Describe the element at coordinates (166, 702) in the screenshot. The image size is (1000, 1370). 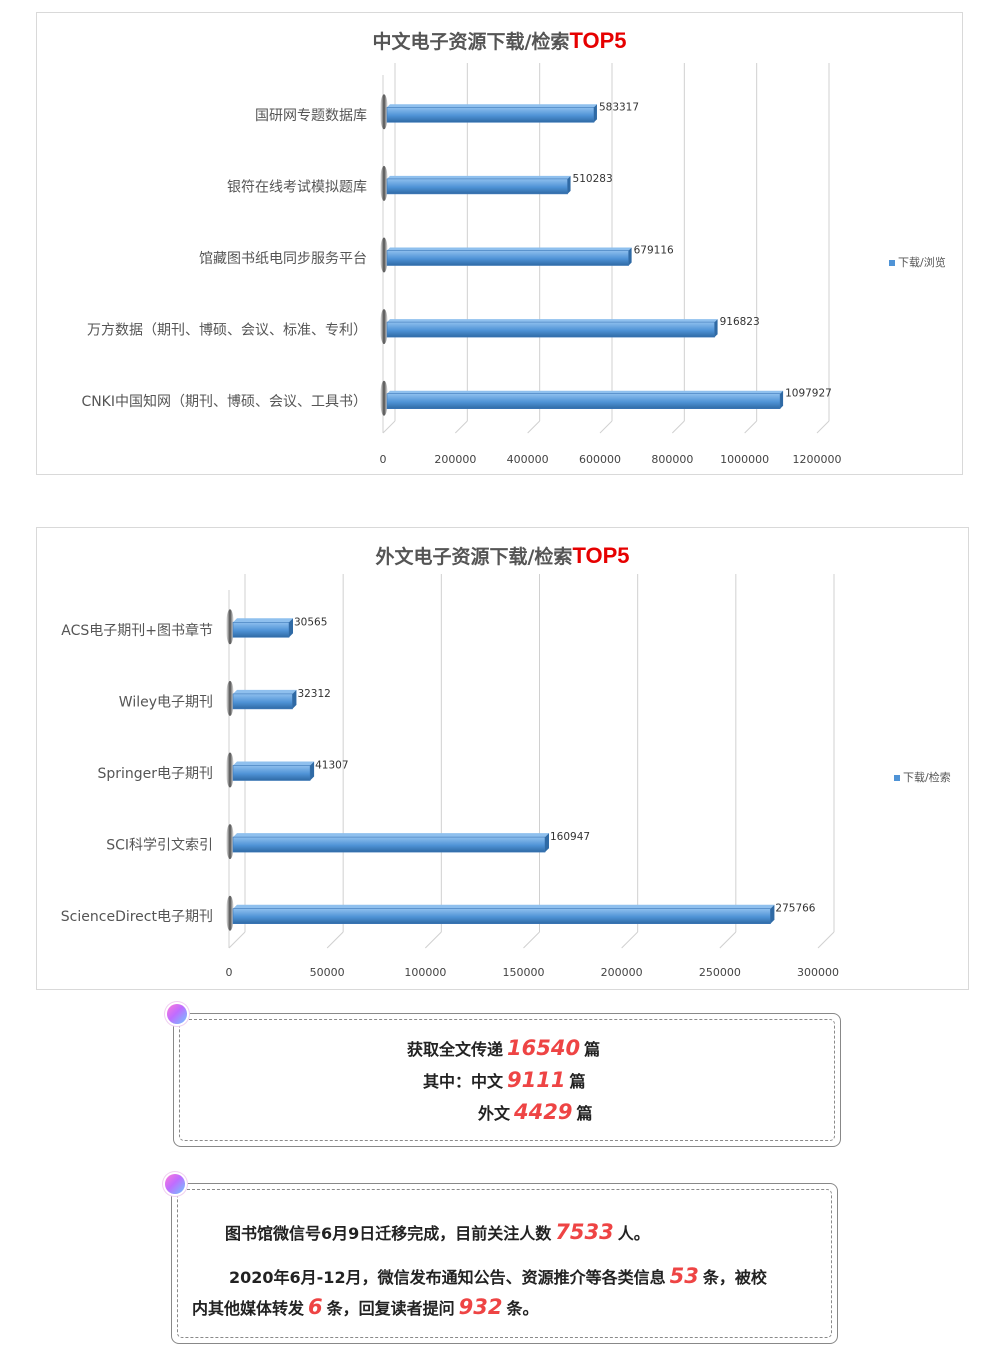
I see `category-label: Wiley电子期刊` at that location.